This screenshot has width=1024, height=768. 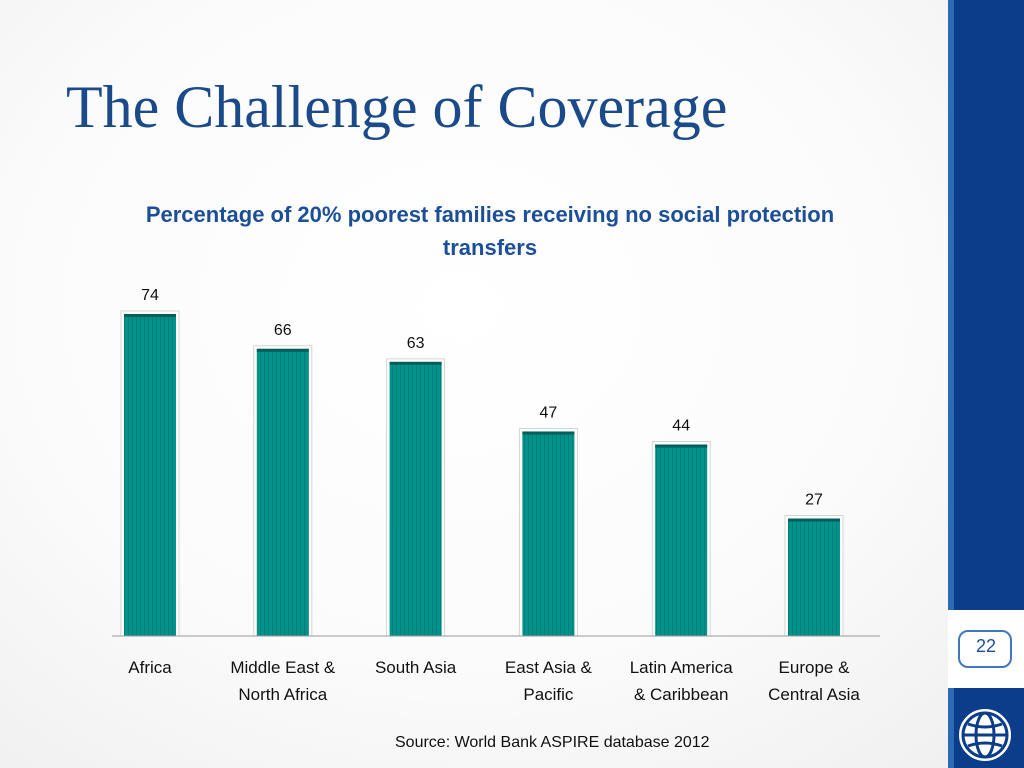 What do you see at coordinates (150, 667) in the screenshot?
I see `category-label: Africa` at bounding box center [150, 667].